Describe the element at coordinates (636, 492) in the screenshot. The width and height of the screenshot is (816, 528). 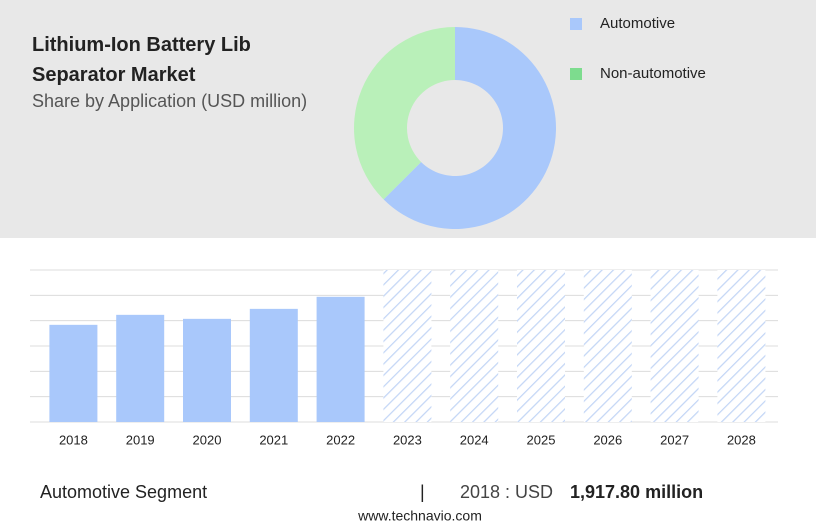
I see `footer-stat-value: 1,917.80 million` at that location.